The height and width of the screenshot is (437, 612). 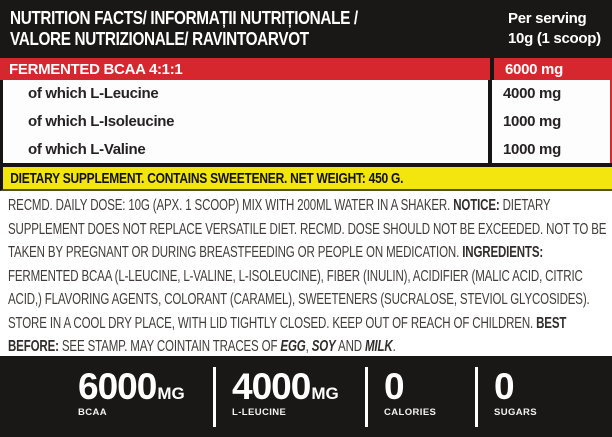 What do you see at coordinates (306, 94) in the screenshot?
I see `table-row: of which L-Leucine 4000 mg` at bounding box center [306, 94].